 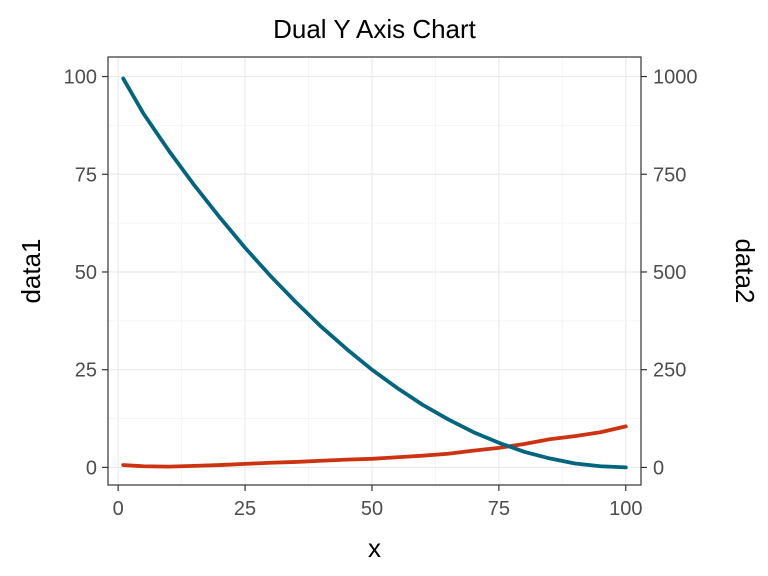 What do you see at coordinates (669, 273) in the screenshot?
I see `y-tick-label-right: 500` at bounding box center [669, 273].